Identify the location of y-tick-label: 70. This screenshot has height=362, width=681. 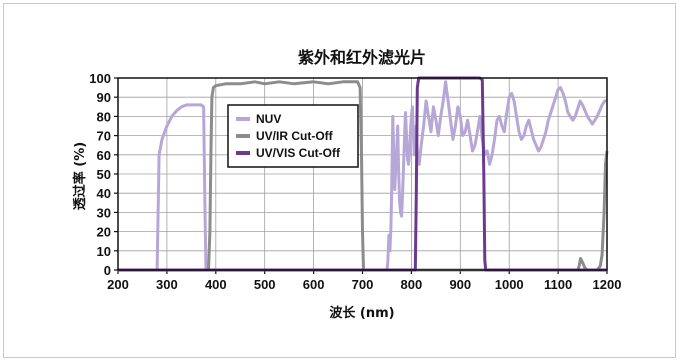
(104, 136).